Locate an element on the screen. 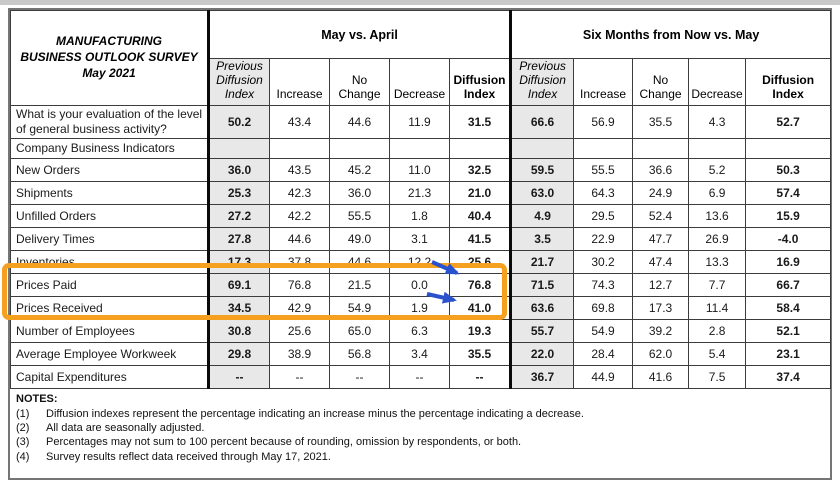  value-cell: 11.9 is located at coordinates (419, 122).